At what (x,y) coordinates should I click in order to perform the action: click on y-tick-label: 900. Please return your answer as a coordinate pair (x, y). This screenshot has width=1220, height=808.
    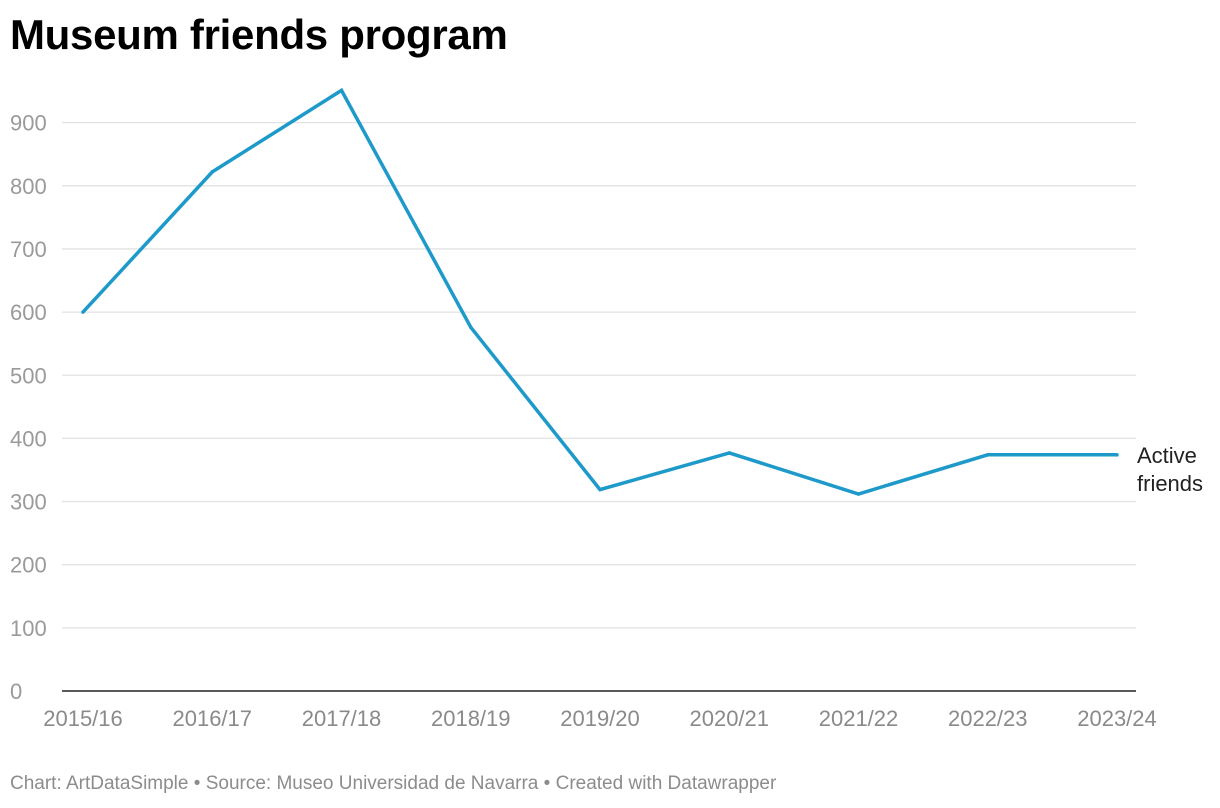
    Looking at the image, I should click on (28, 123).